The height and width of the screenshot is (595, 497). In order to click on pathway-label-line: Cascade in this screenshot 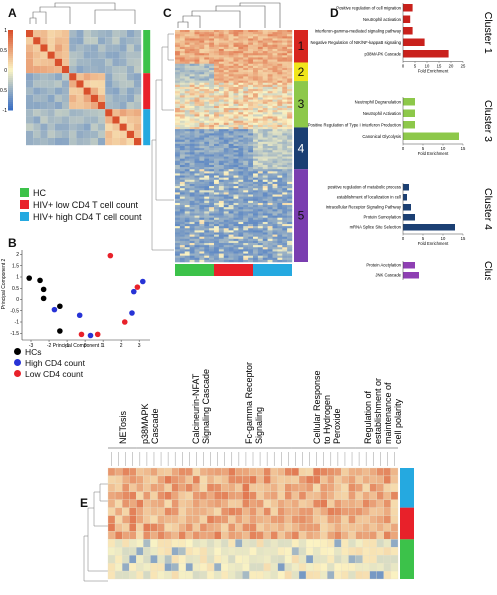, I will do `click(155, 426)`.